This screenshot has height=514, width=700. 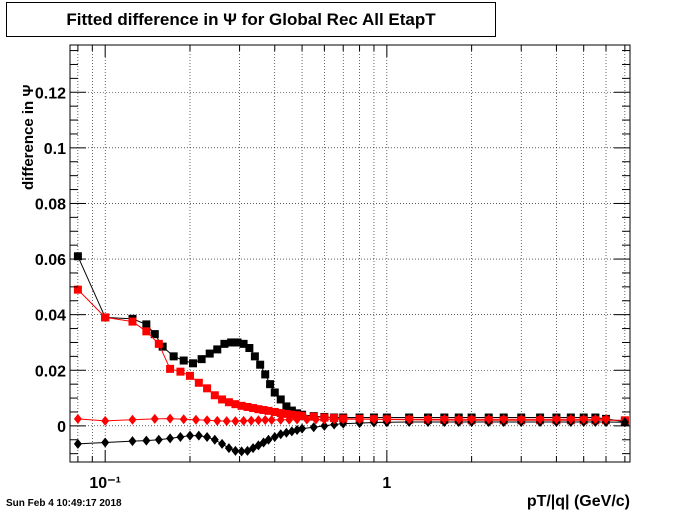 What do you see at coordinates (61, 427) in the screenshot?
I see `y-tick-label: 0` at bounding box center [61, 427].